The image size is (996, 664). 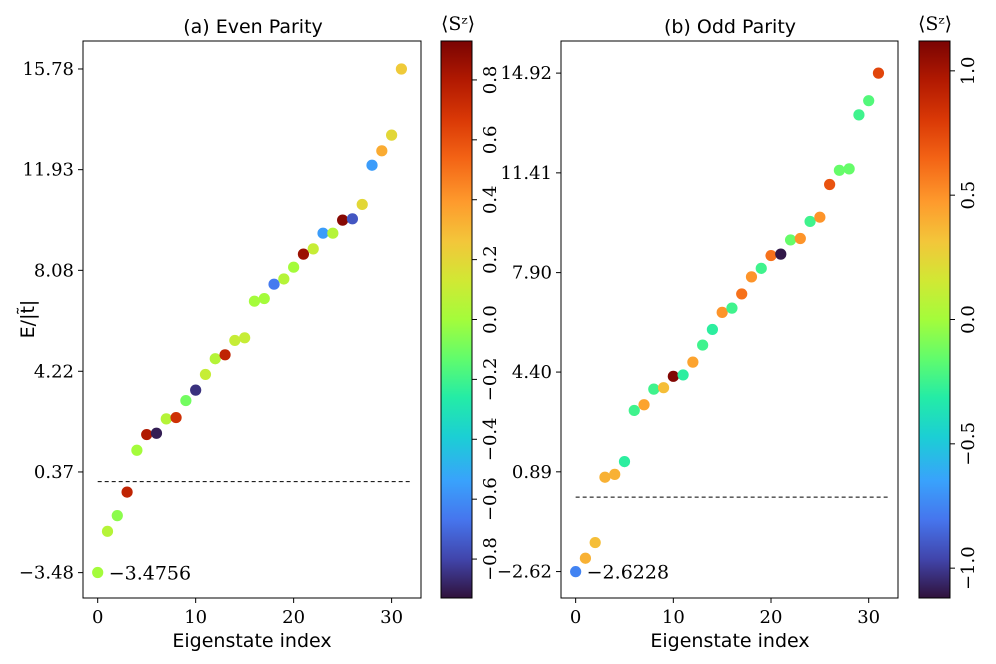 I want to click on colorbar-tick-label: 0.6, so click(x=490, y=140).